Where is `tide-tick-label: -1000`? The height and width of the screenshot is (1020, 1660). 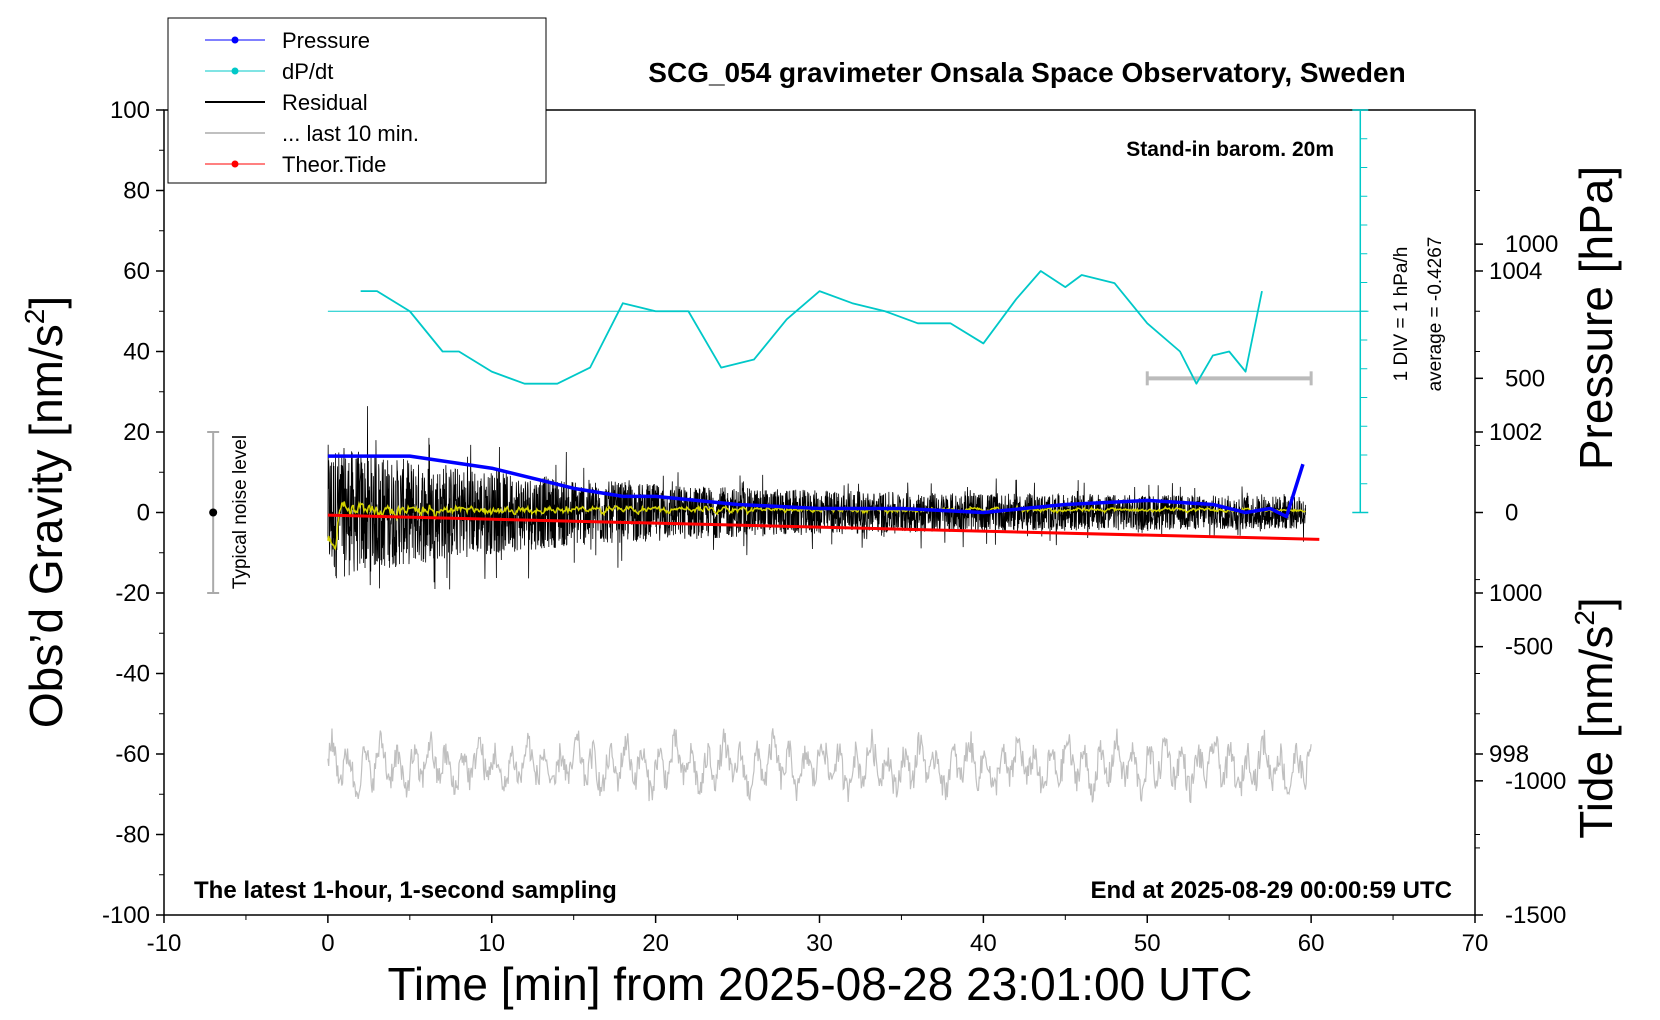 tide-tick-label: -1000 is located at coordinates (1535, 781).